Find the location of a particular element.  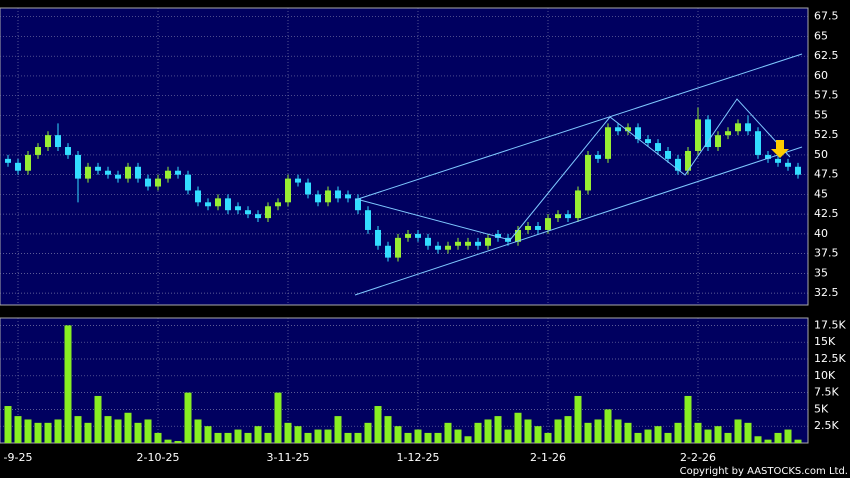

x-tick-label: 3-11-25 is located at coordinates (288, 457).